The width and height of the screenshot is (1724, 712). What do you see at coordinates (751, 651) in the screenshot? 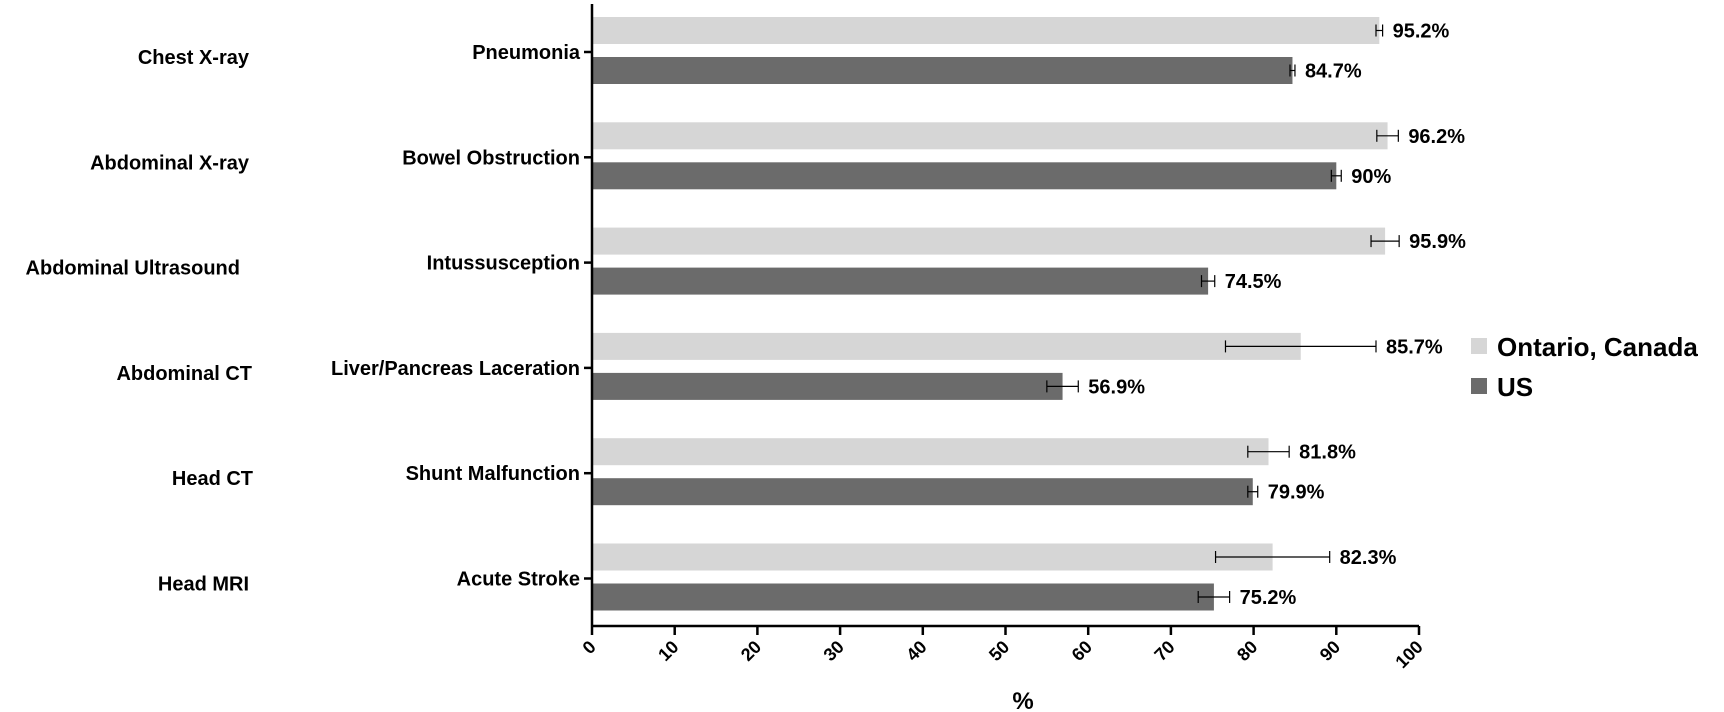
I see `x-tick-label-2: 20` at bounding box center [751, 651].